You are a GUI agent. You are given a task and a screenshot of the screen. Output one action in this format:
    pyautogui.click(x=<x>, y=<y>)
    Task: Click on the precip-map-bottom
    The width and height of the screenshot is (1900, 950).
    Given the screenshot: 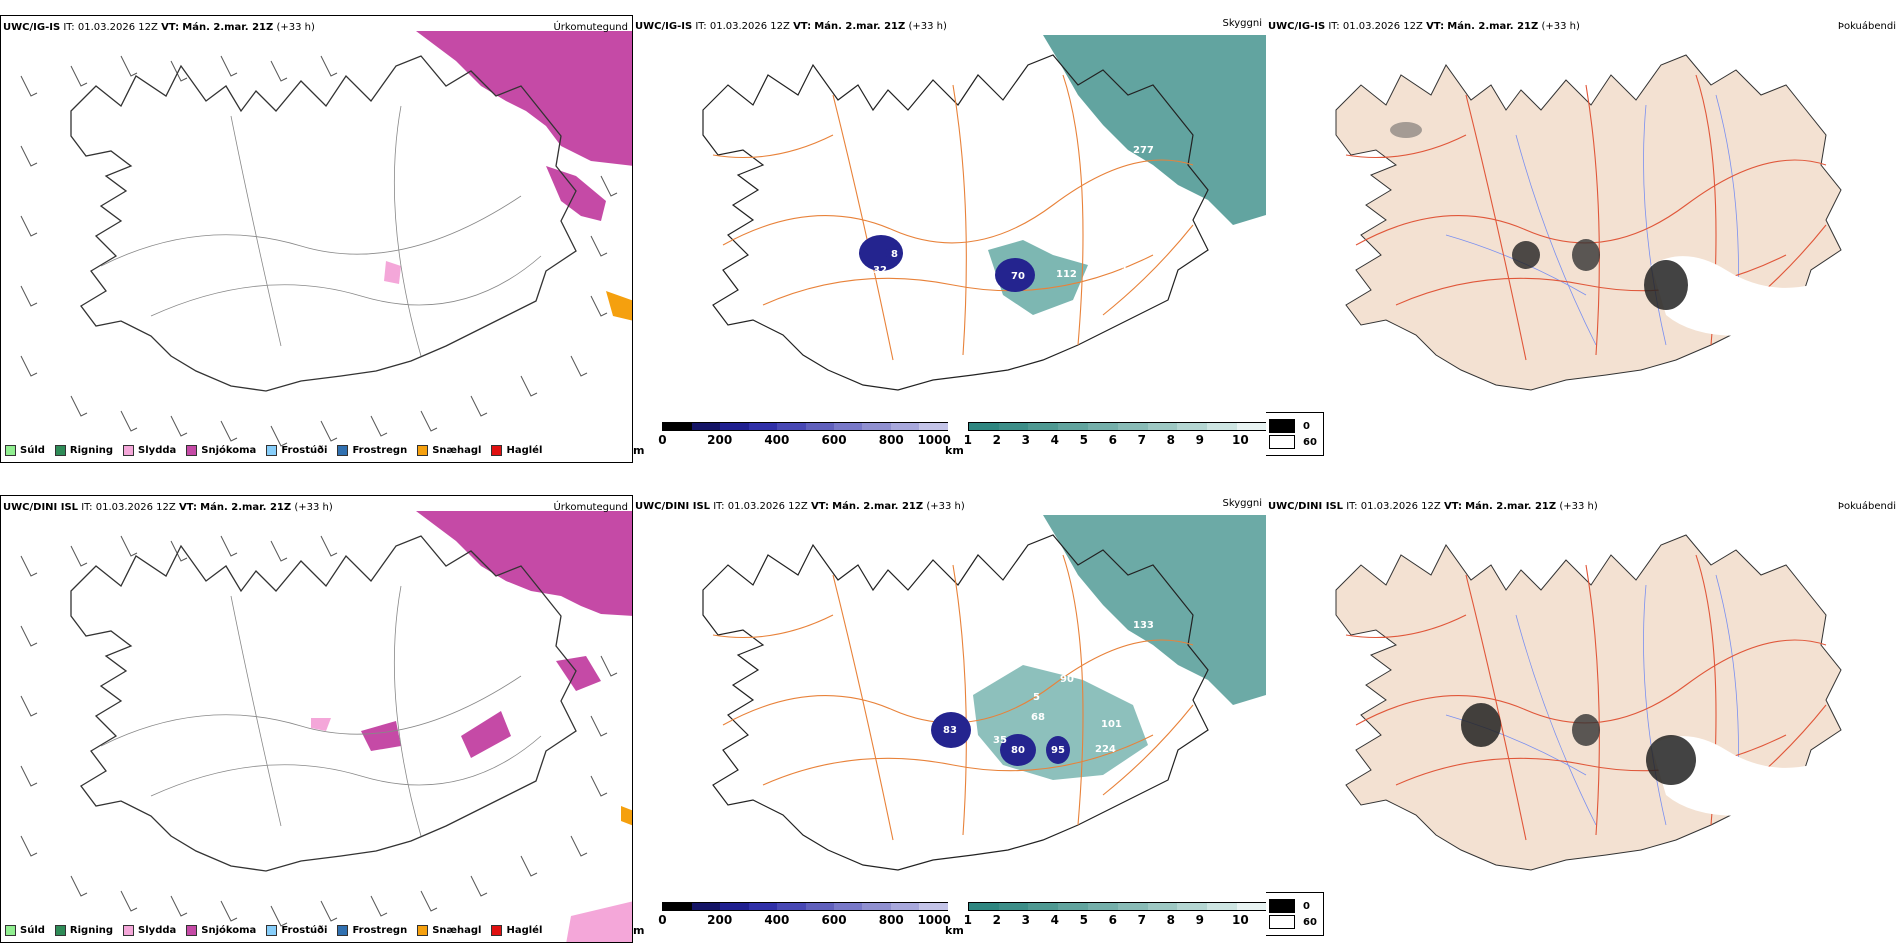 What is the action you would take?
    pyautogui.click(x=326, y=726)
    